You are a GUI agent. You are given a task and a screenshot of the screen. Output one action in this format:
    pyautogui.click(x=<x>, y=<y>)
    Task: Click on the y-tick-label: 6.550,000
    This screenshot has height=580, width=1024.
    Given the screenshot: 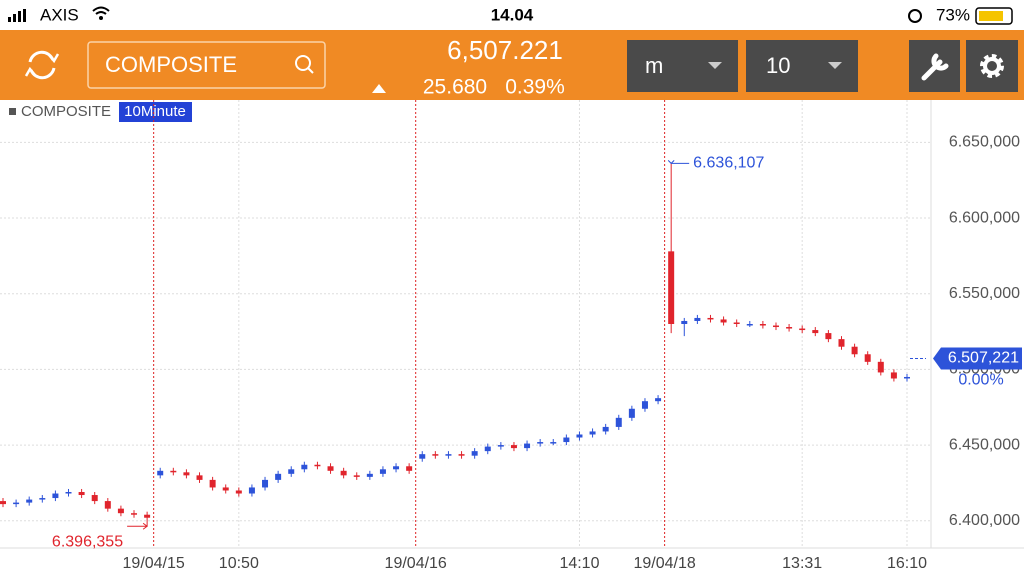 What is the action you would take?
    pyautogui.click(x=984, y=293)
    